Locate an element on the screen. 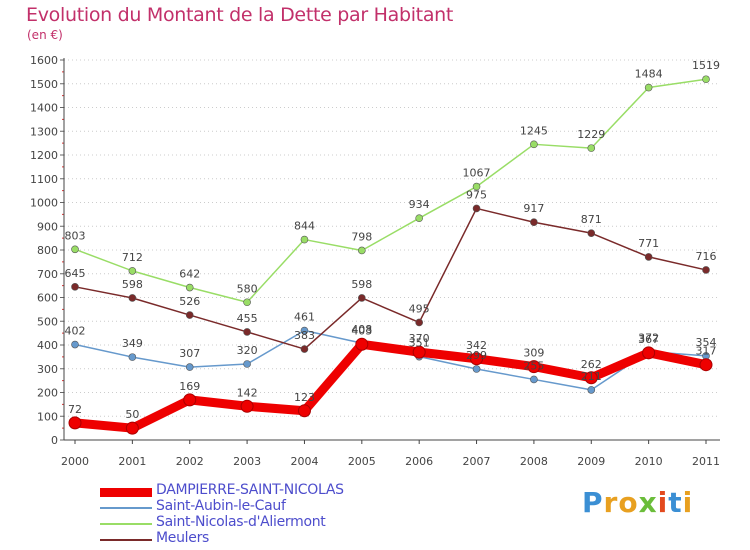 The height and width of the screenshot is (550, 750). data-label: 526 is located at coordinates (189, 301).